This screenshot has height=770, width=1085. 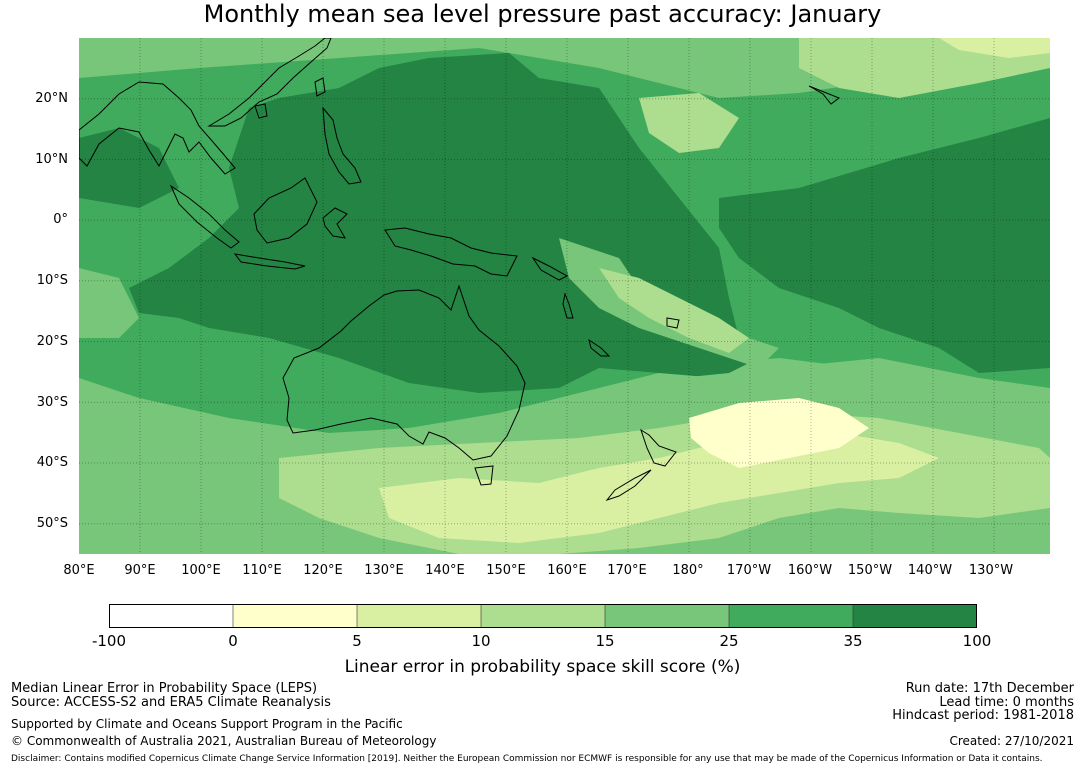 I want to click on region-low-north-central, so click(x=689, y=123).